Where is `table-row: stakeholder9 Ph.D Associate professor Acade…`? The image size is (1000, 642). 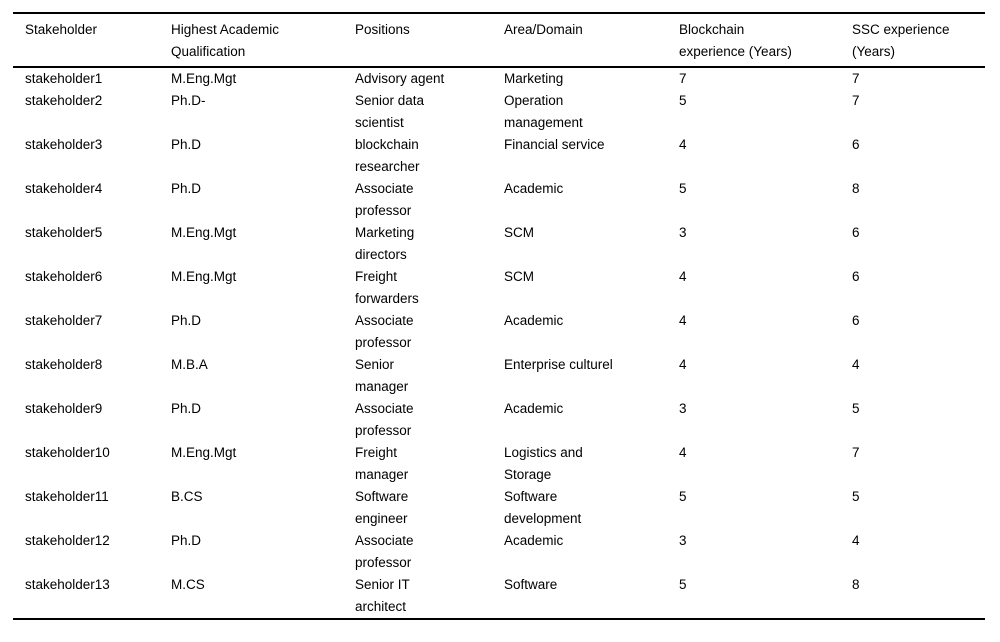
table-row: stakeholder9 Ph.D Associate professor Acade… is located at coordinates (499, 420).